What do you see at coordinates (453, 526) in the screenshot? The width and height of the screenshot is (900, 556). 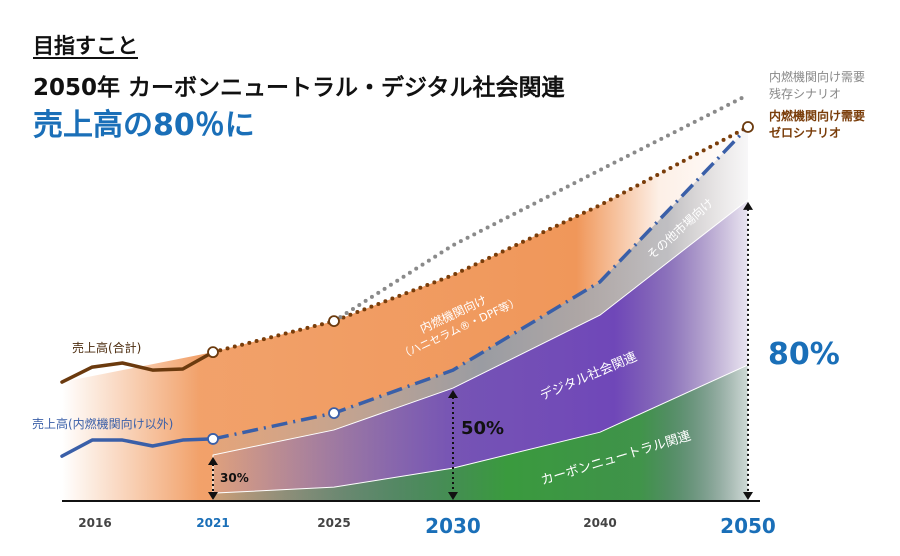 I see `x-tick-label: 2030` at bounding box center [453, 526].